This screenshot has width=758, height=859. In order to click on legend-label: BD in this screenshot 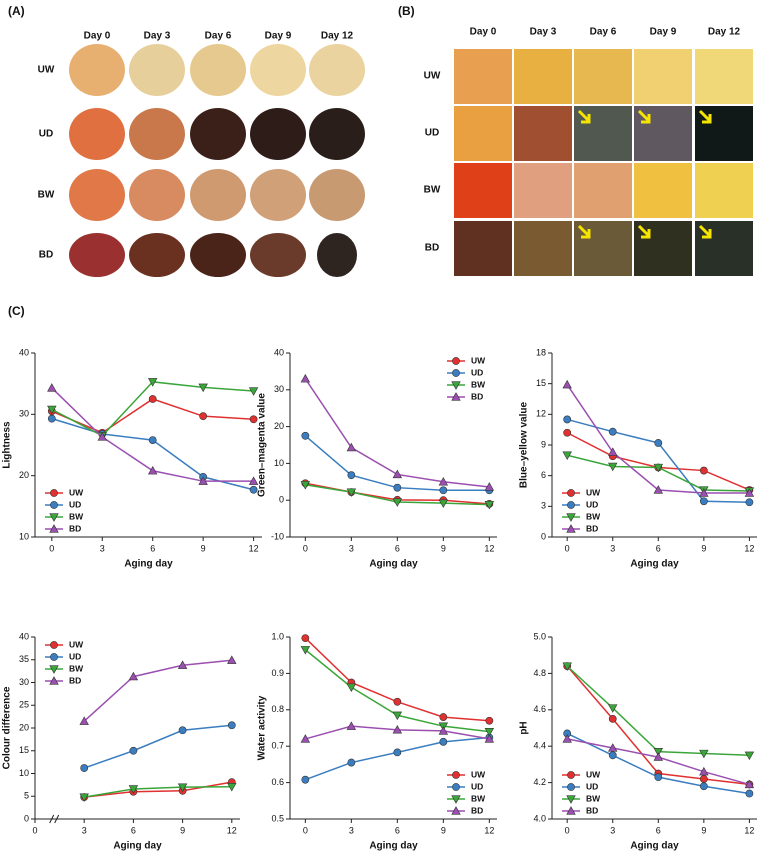, I will do `click(592, 528)`.